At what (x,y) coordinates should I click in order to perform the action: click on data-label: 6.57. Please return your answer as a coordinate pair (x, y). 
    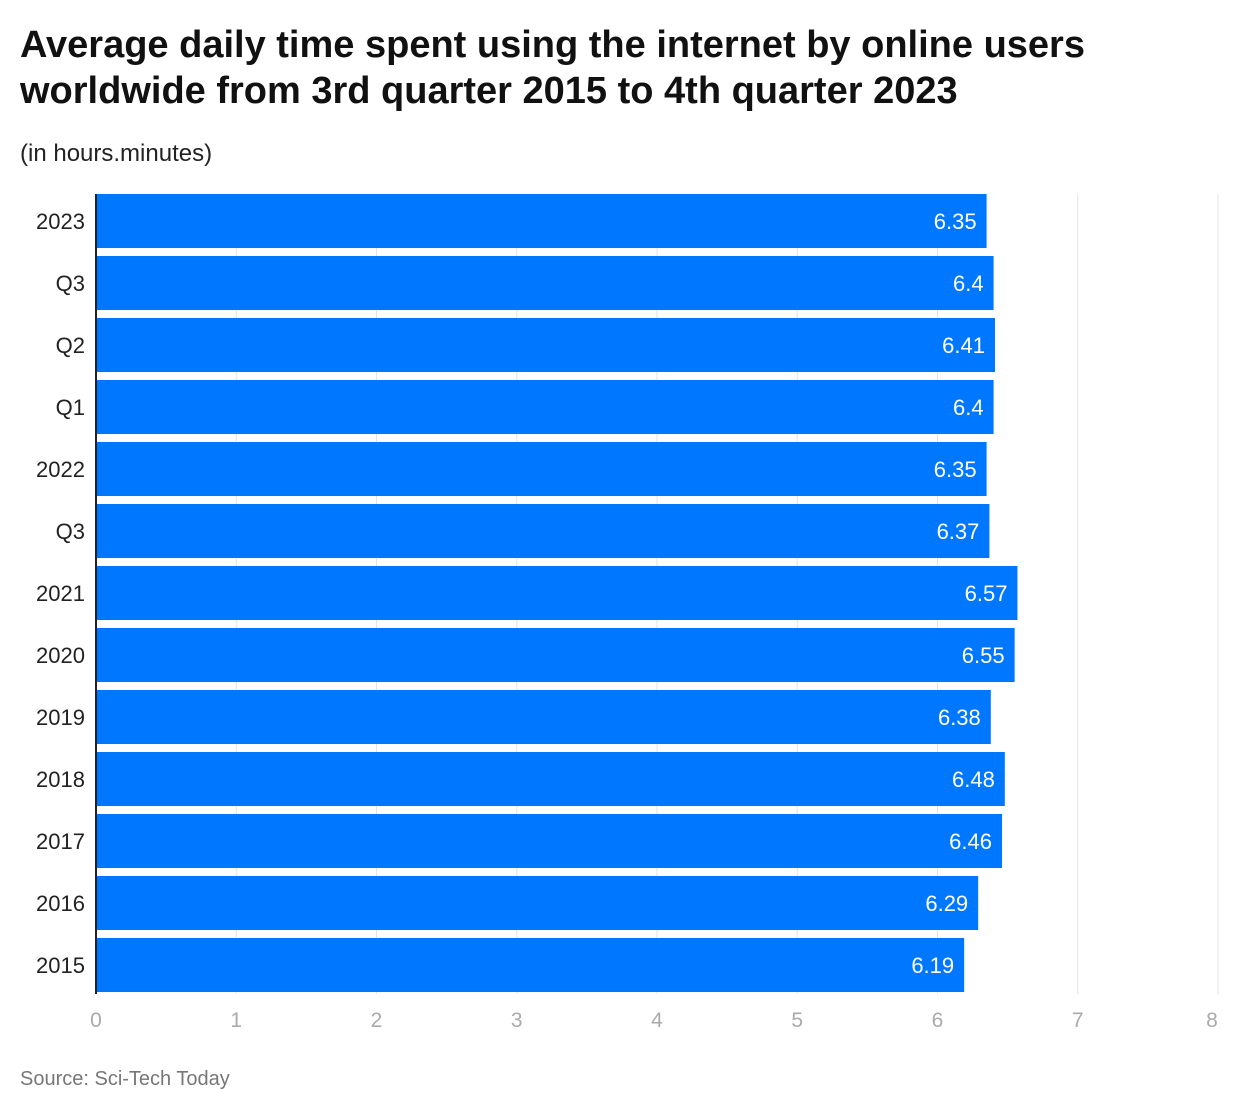
    Looking at the image, I should click on (986, 593).